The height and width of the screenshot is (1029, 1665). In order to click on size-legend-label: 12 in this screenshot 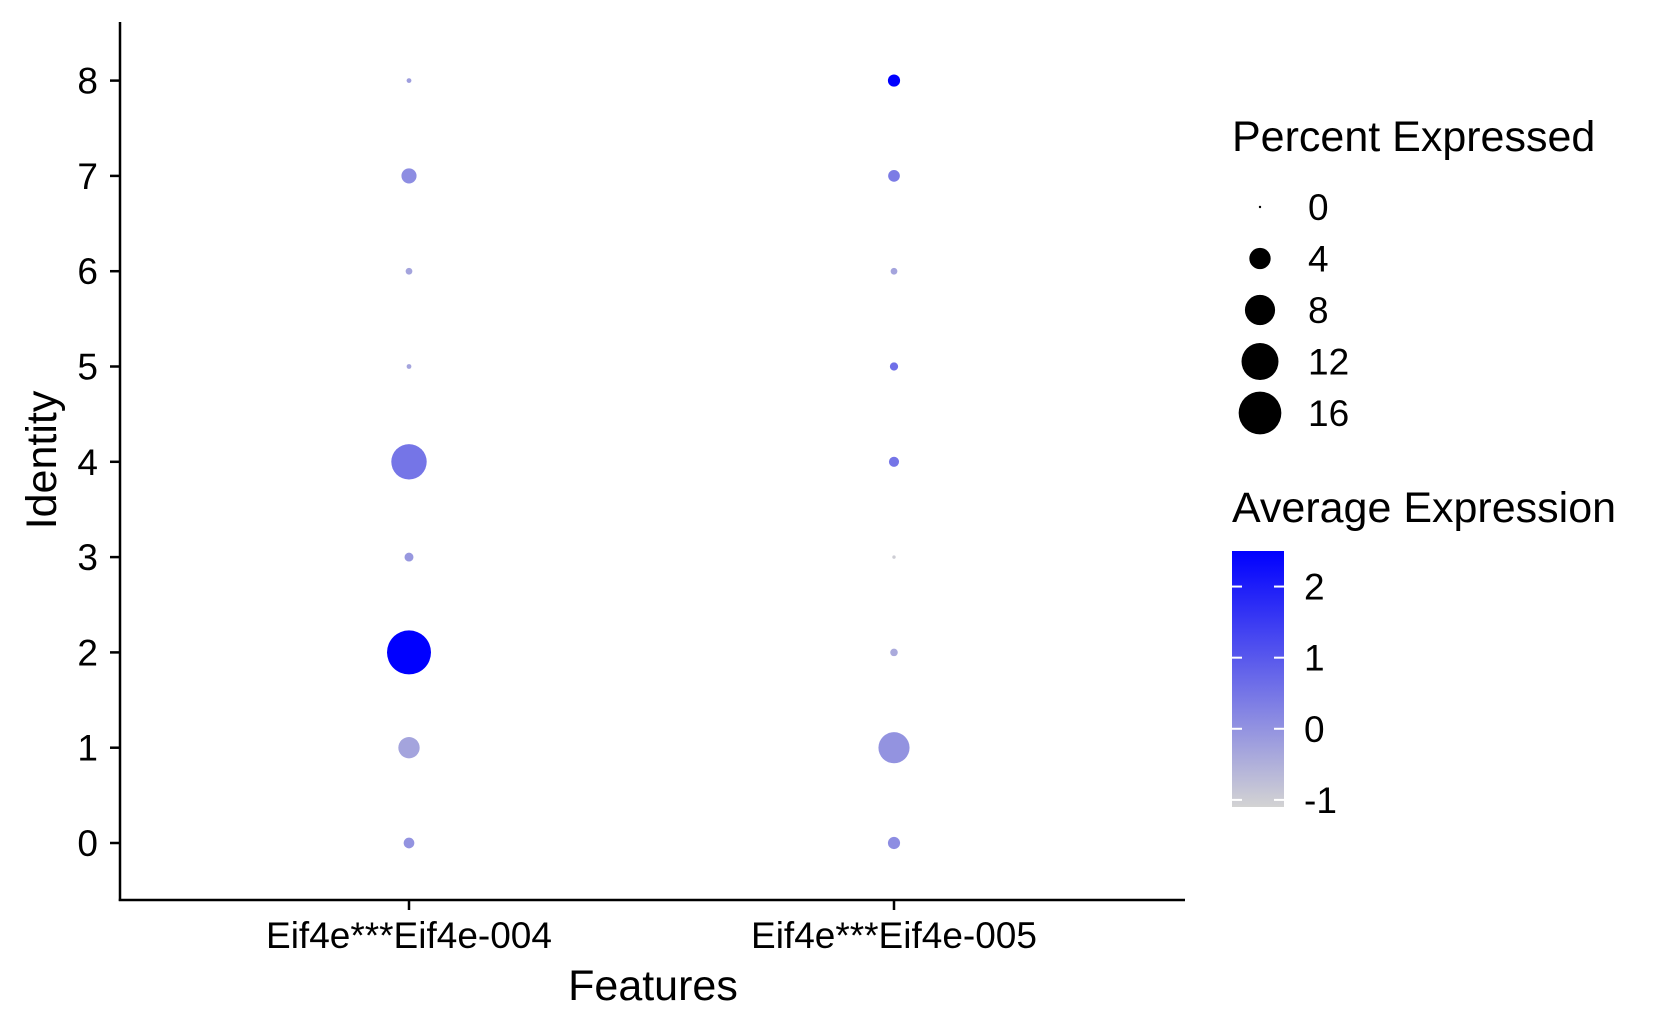, I will do `click(1328, 362)`.